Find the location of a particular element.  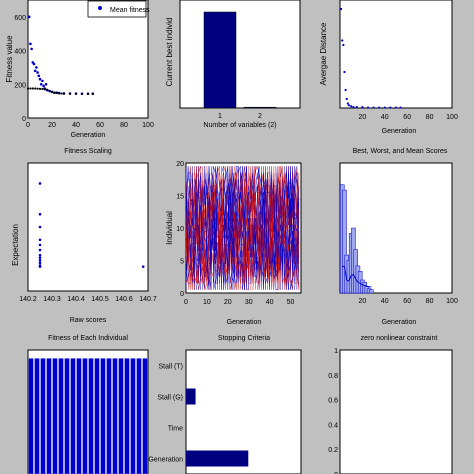

p9-ytick-label: 0.8 is located at coordinates (333, 376).